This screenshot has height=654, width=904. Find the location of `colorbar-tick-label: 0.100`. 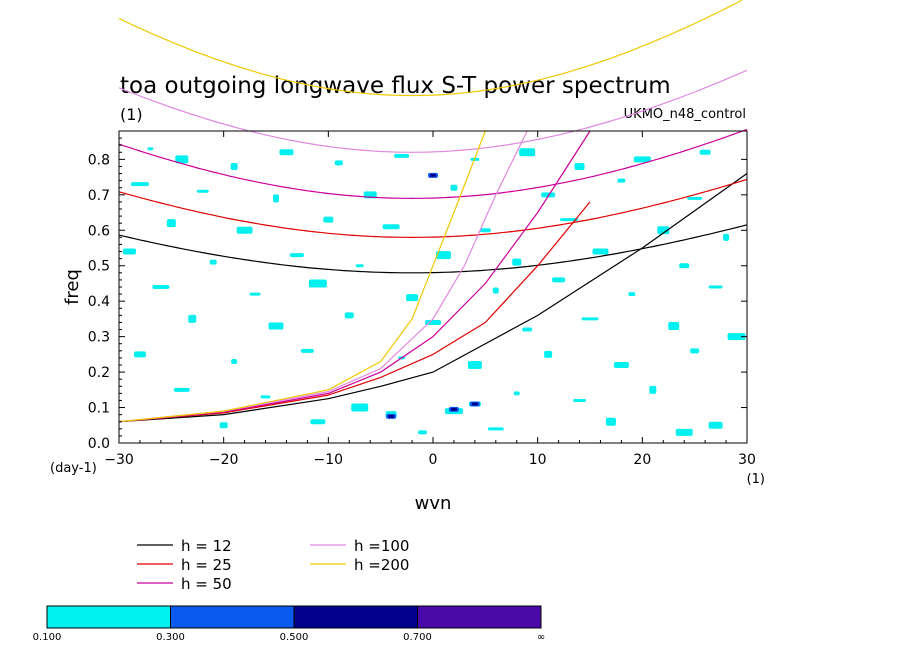

colorbar-tick-label: 0.100 is located at coordinates (47, 637).